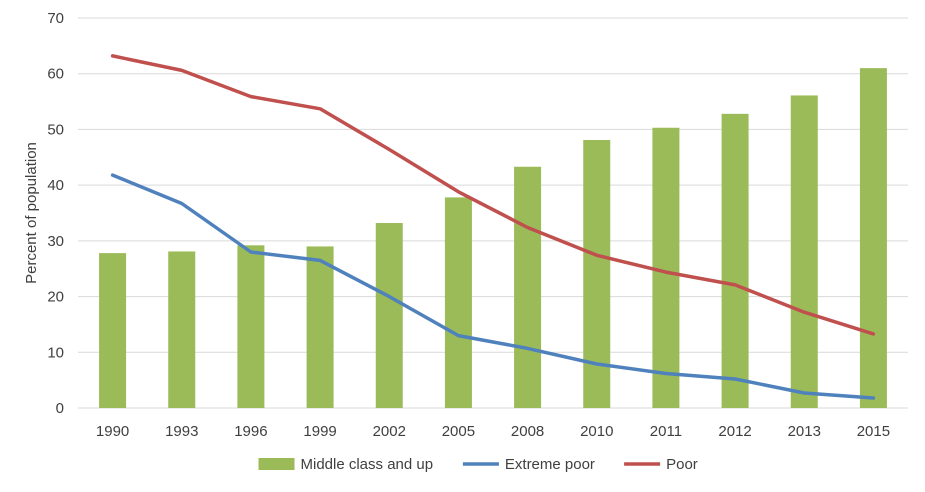  I want to click on y-tick-label: 30, so click(55, 241).